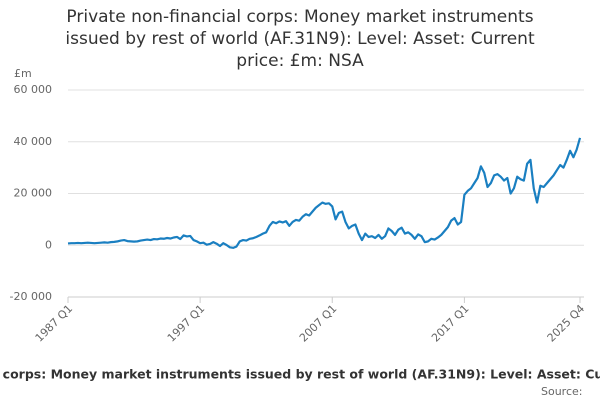  Describe the element at coordinates (566, 323) in the screenshot. I see `x-tick-label: 2025 Q4` at that location.